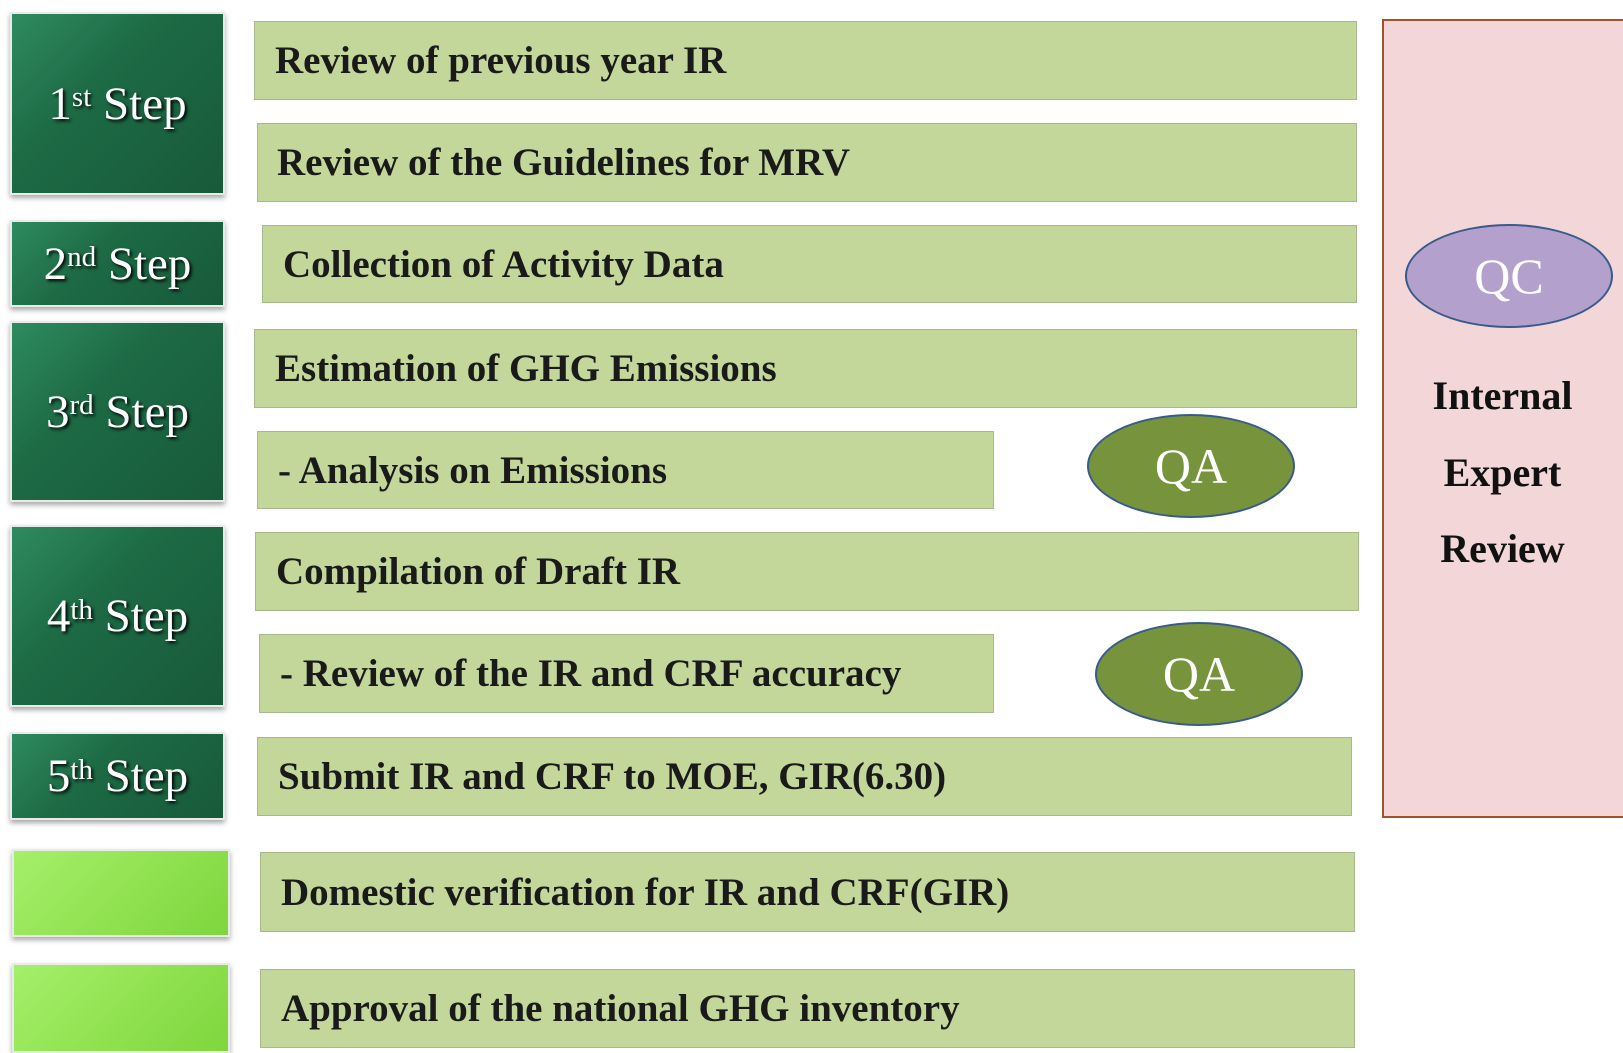 The image size is (1623, 1053). I want to click on qc-oval: QC, so click(1509, 276).